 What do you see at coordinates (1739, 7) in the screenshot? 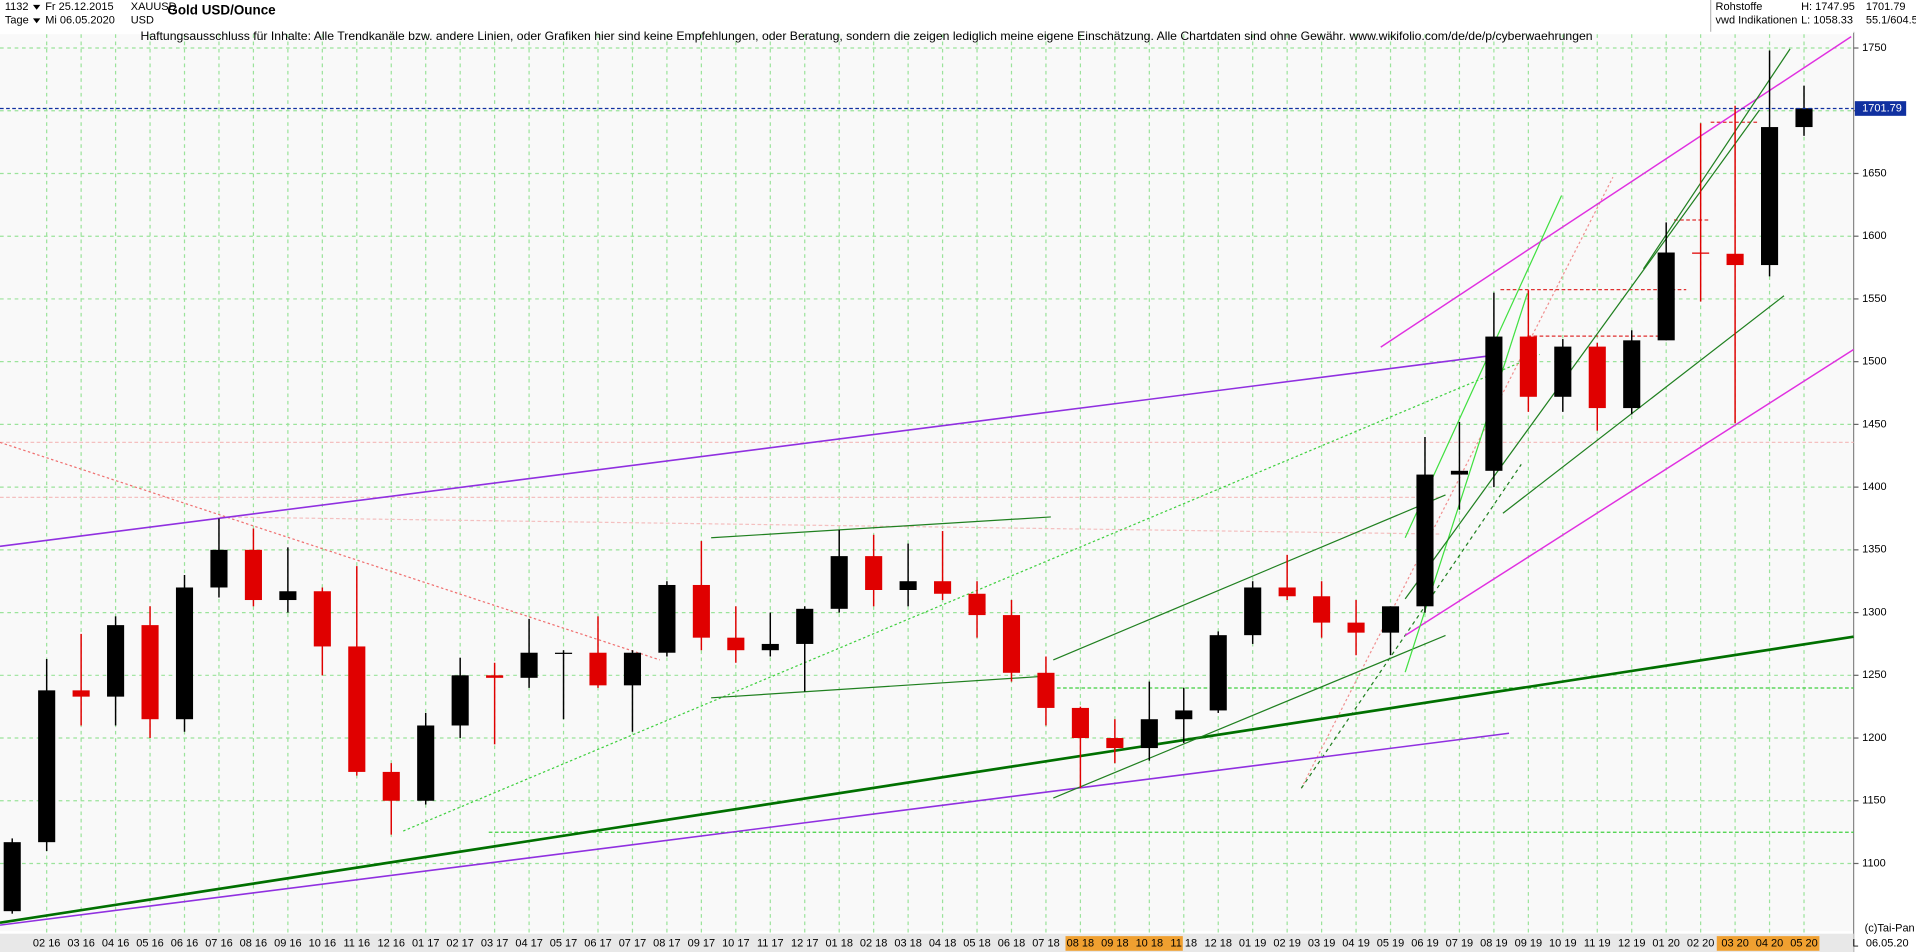
I see `group: Rohstoffe` at bounding box center [1739, 7].